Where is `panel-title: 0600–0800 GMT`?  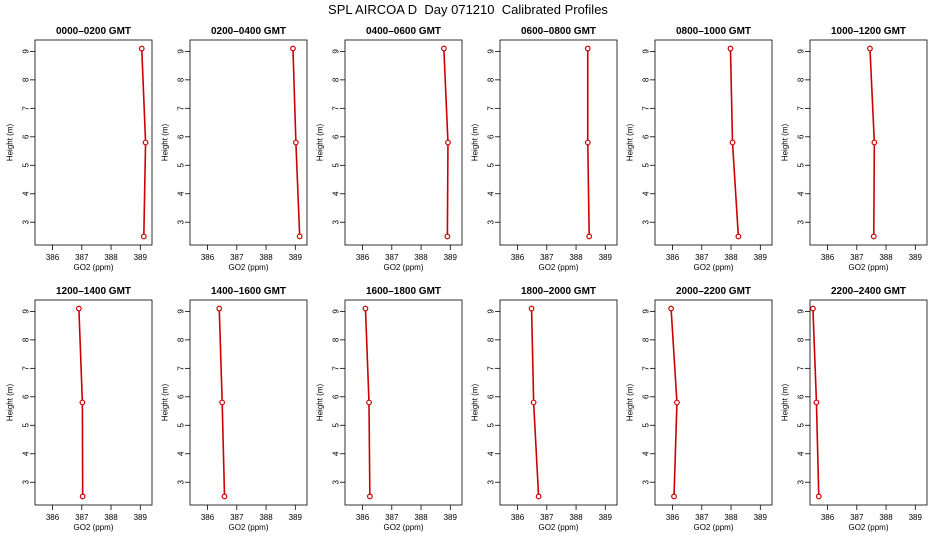
panel-title: 0600–0800 GMT is located at coordinates (558, 31).